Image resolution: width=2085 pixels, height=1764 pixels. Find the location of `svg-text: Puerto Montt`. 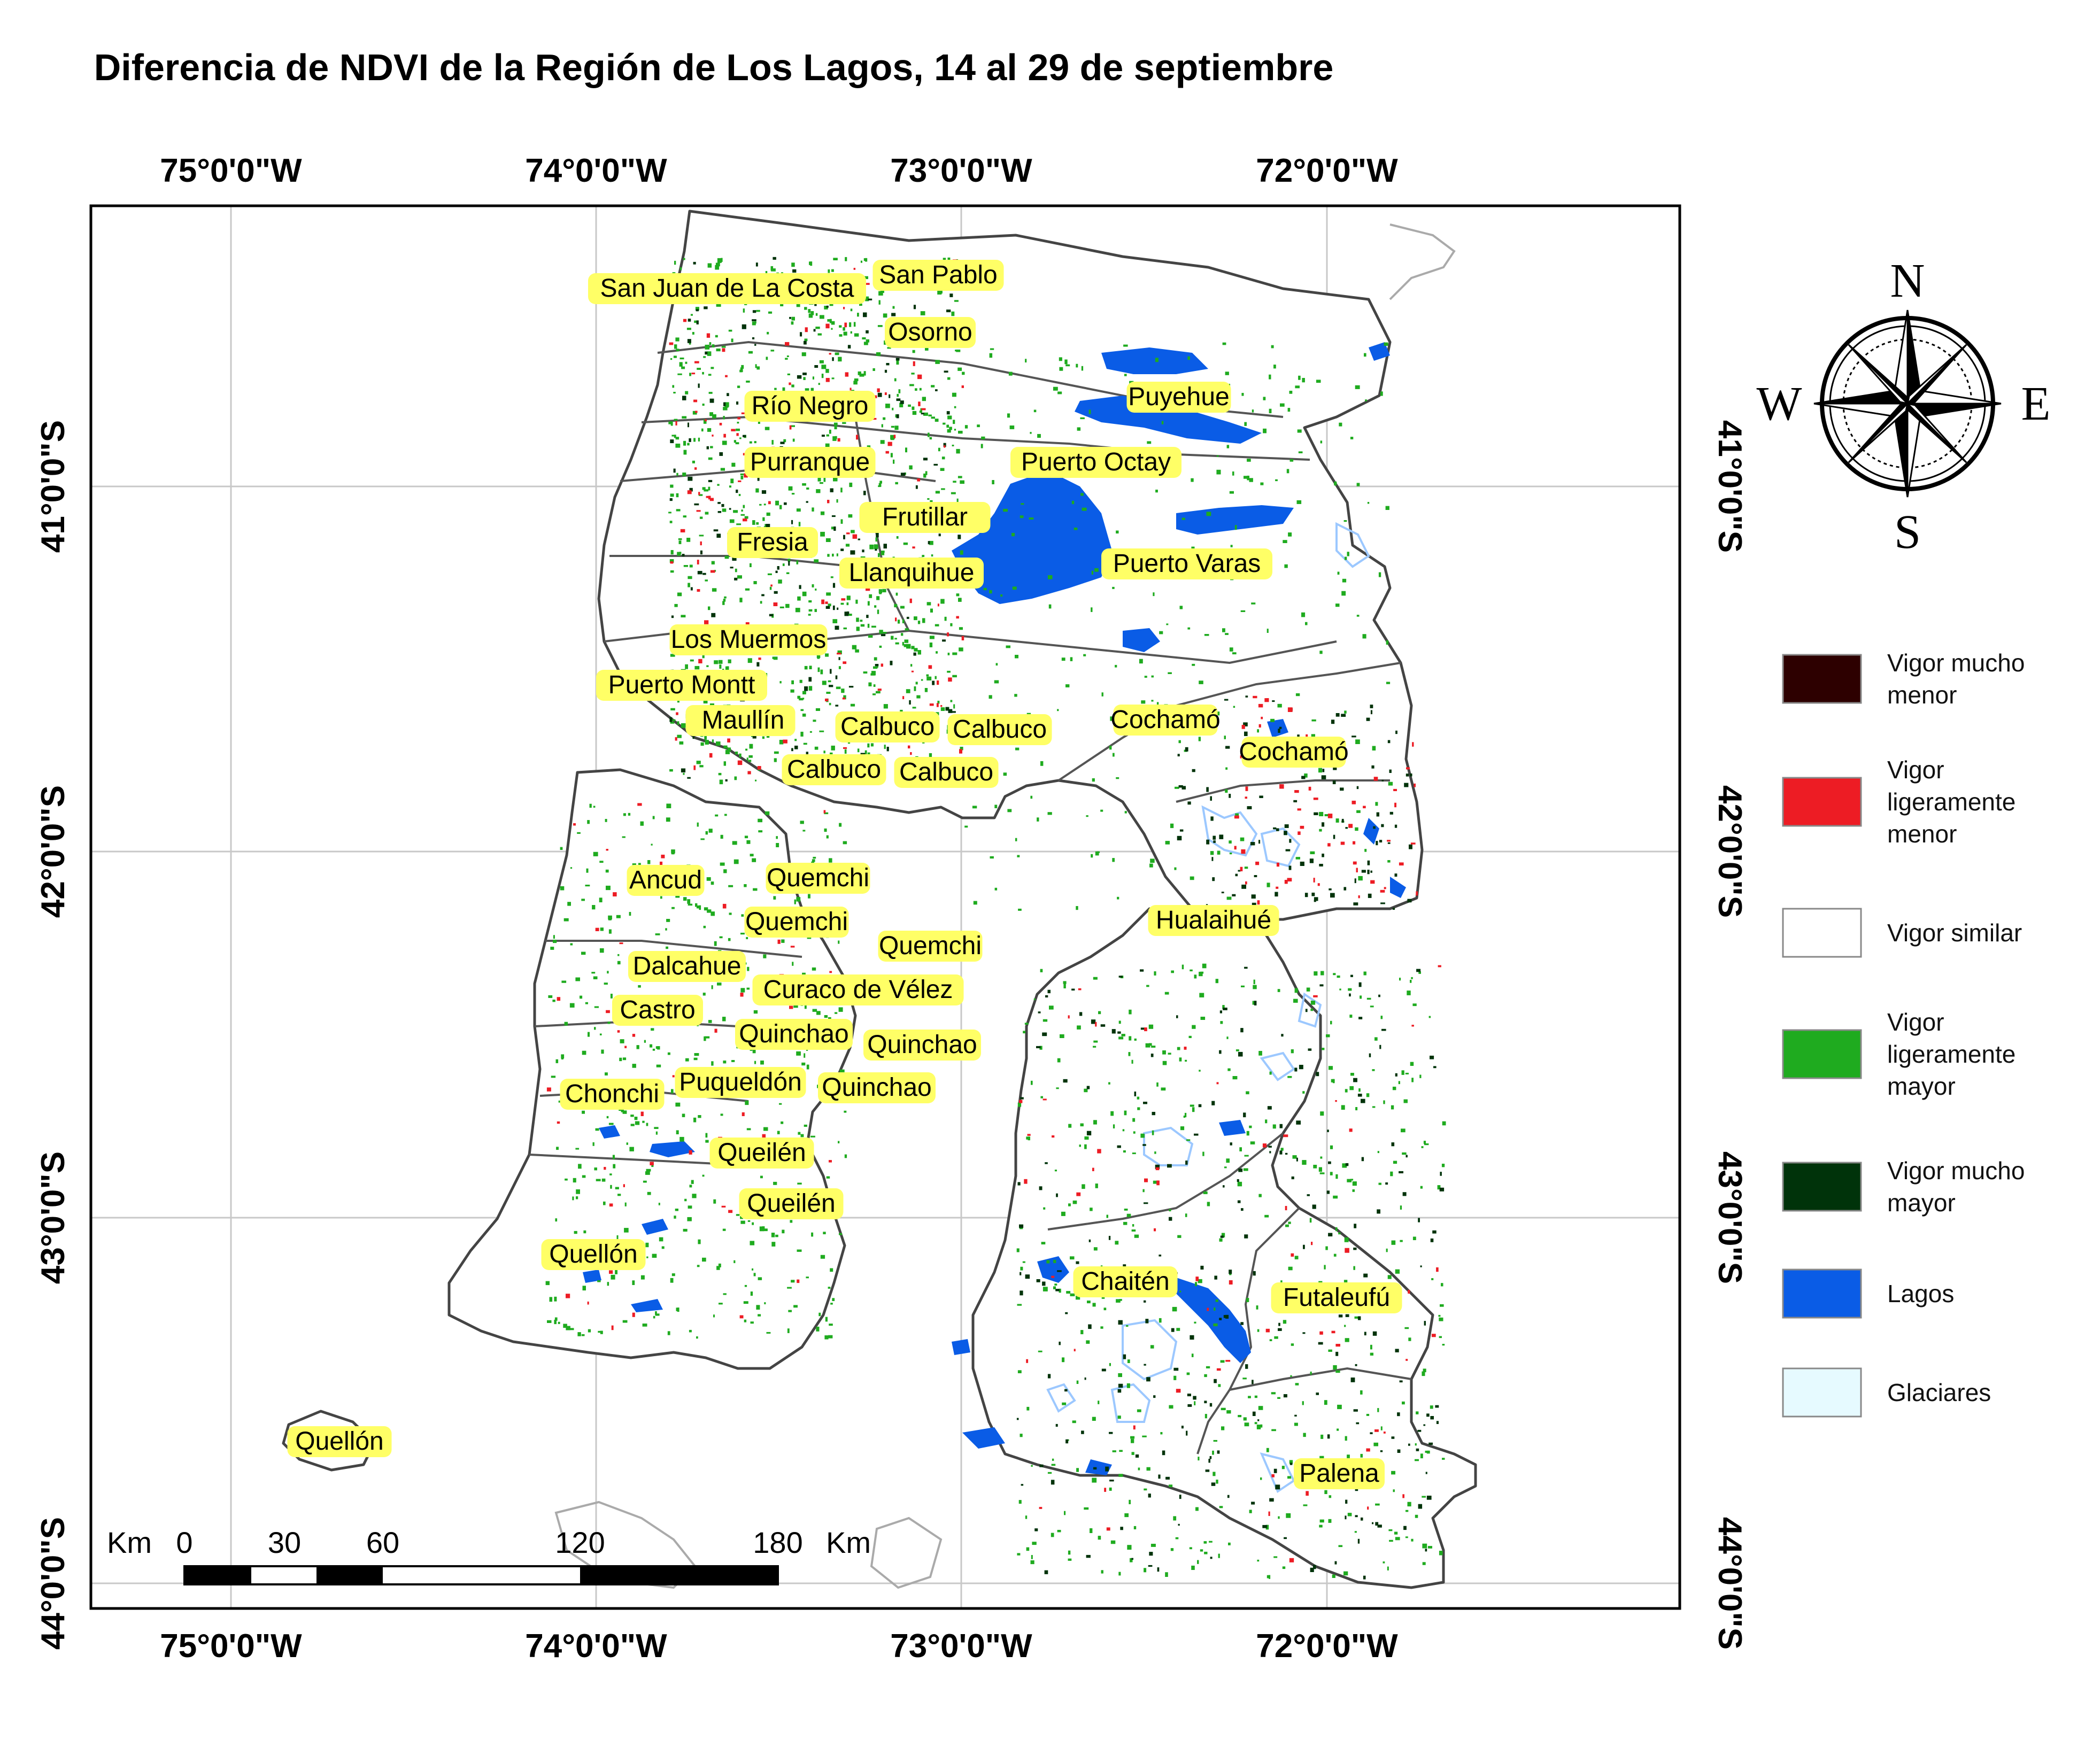

svg-text: Puerto Montt is located at coordinates (681, 685).